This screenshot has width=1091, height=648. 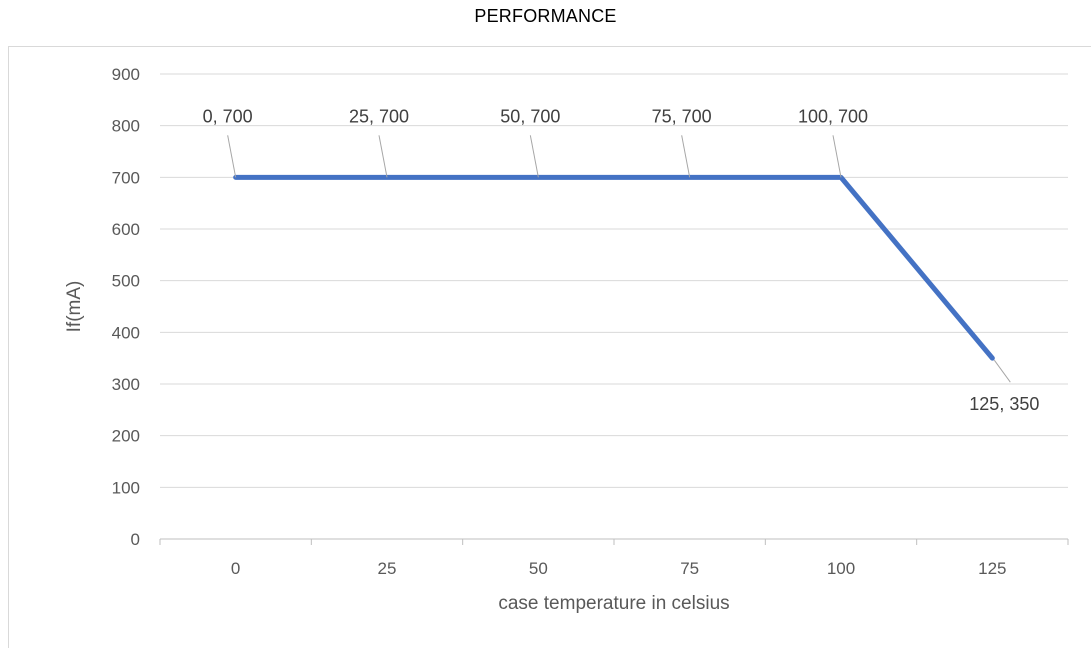 What do you see at coordinates (614, 541) in the screenshot?
I see `x-axis` at bounding box center [614, 541].